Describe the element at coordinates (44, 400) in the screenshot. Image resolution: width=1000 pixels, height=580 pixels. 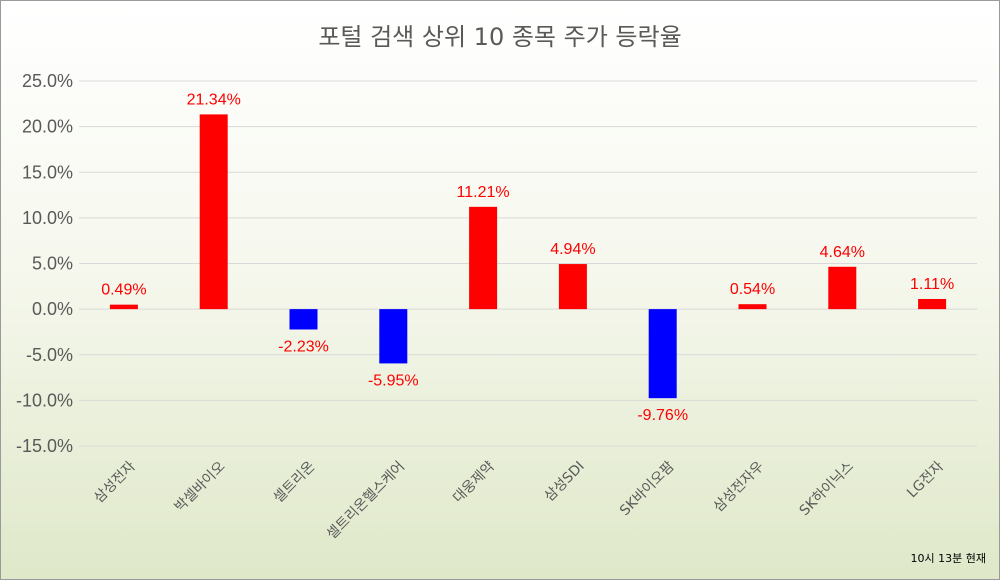
I see `y-tick-label: -10.0%` at that location.